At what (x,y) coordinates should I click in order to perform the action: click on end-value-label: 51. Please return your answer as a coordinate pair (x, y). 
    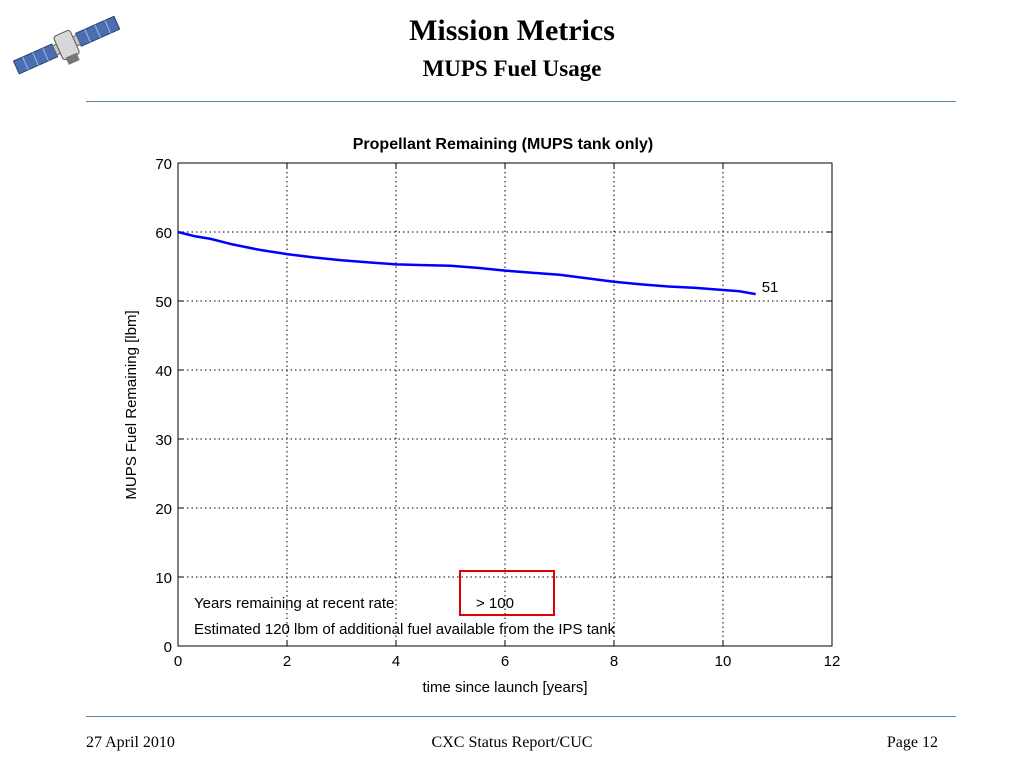
    Looking at the image, I should click on (770, 287).